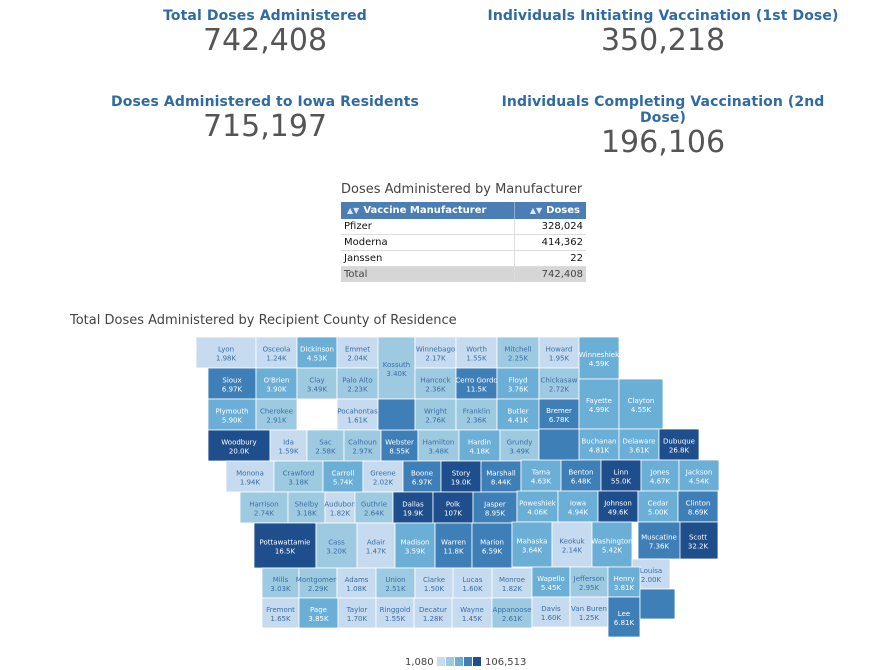 The width and height of the screenshot is (880, 670). What do you see at coordinates (659, 540) in the screenshot?
I see `county-muscatine` at bounding box center [659, 540].